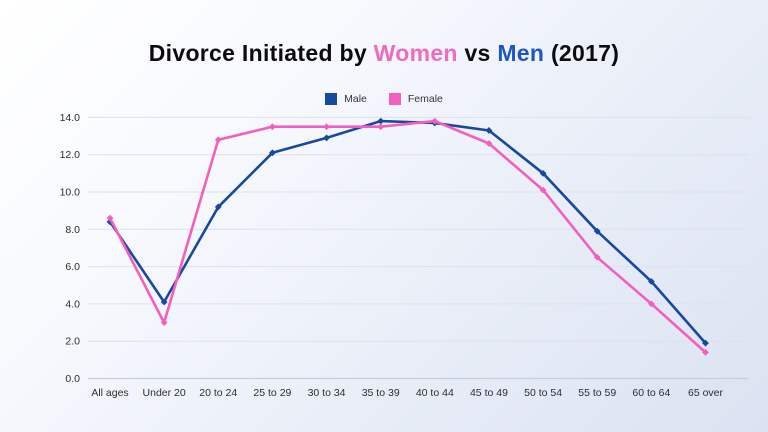  What do you see at coordinates (70, 155) in the screenshot?
I see `y-tick-label: 12.0` at bounding box center [70, 155].